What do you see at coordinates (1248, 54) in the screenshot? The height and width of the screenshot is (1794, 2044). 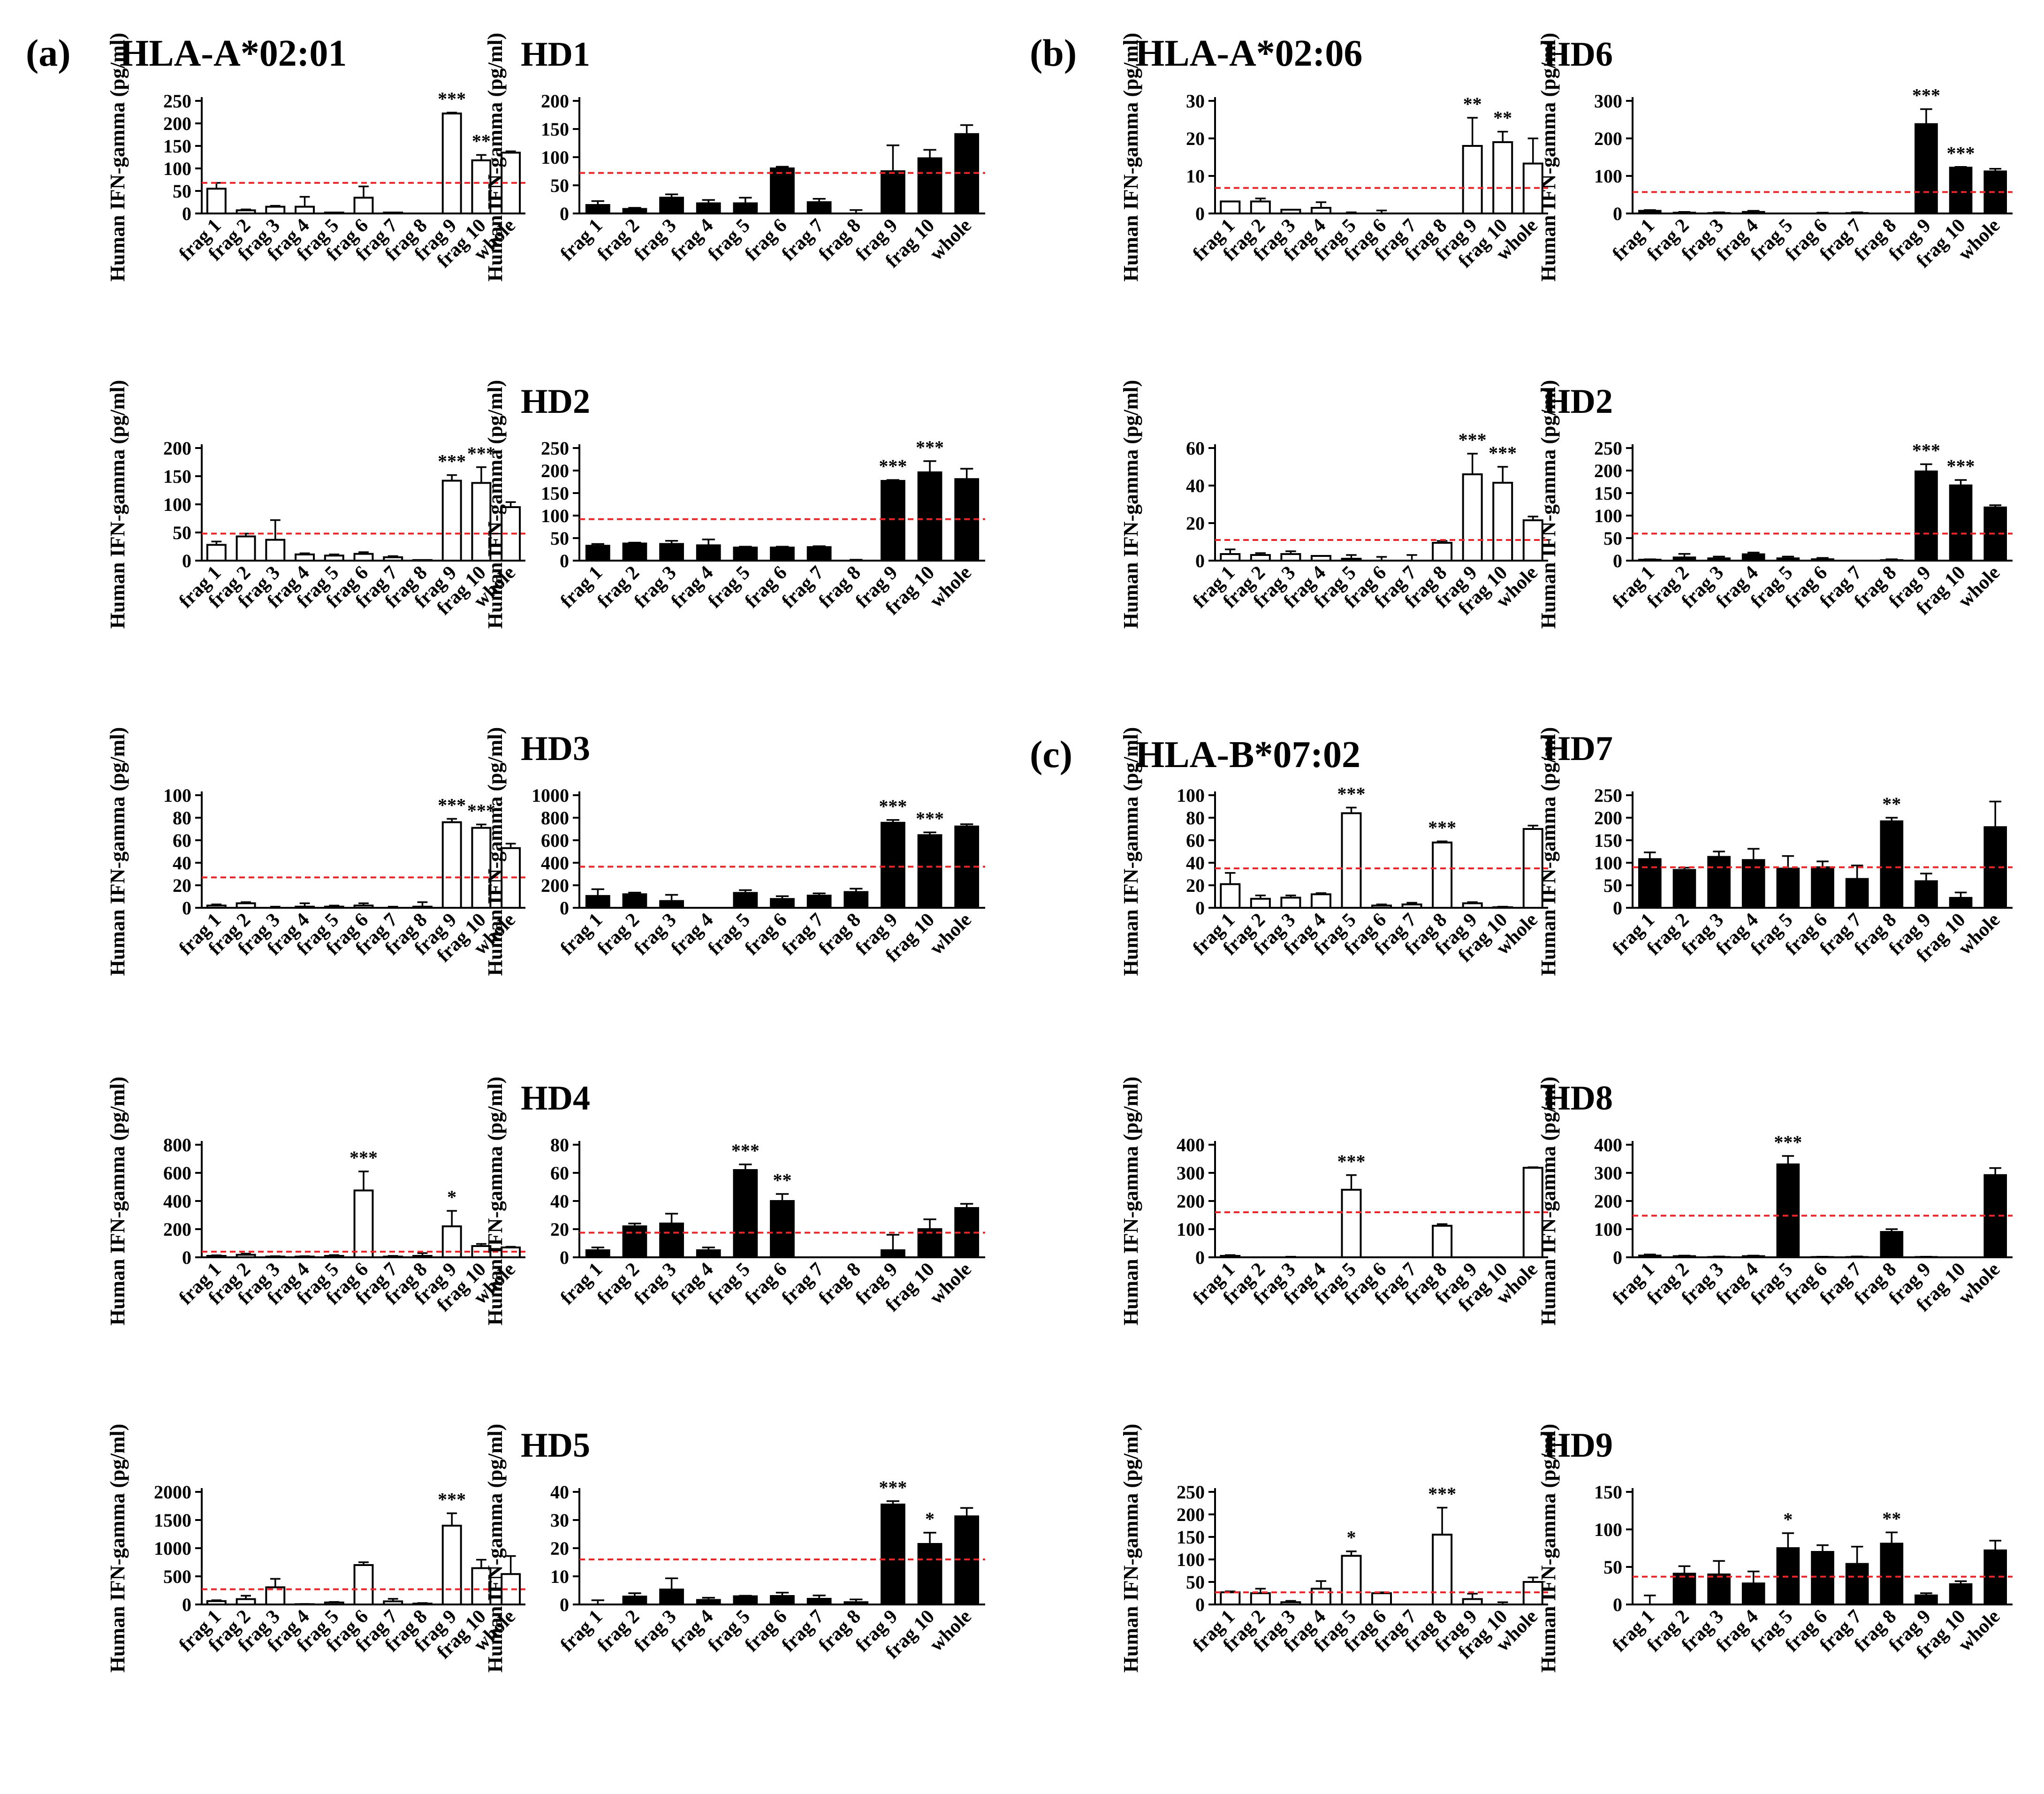 I see `group-title-b: HLA-A*02:06` at bounding box center [1248, 54].